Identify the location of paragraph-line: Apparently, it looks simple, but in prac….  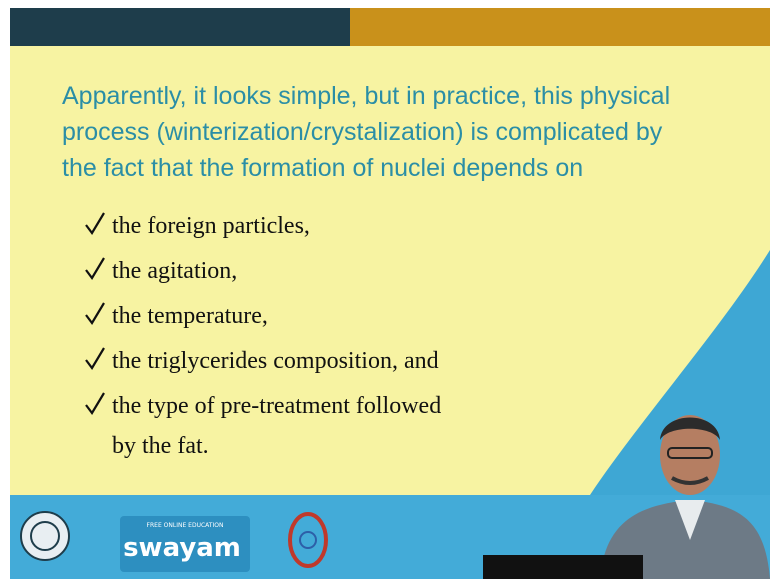
(366, 96).